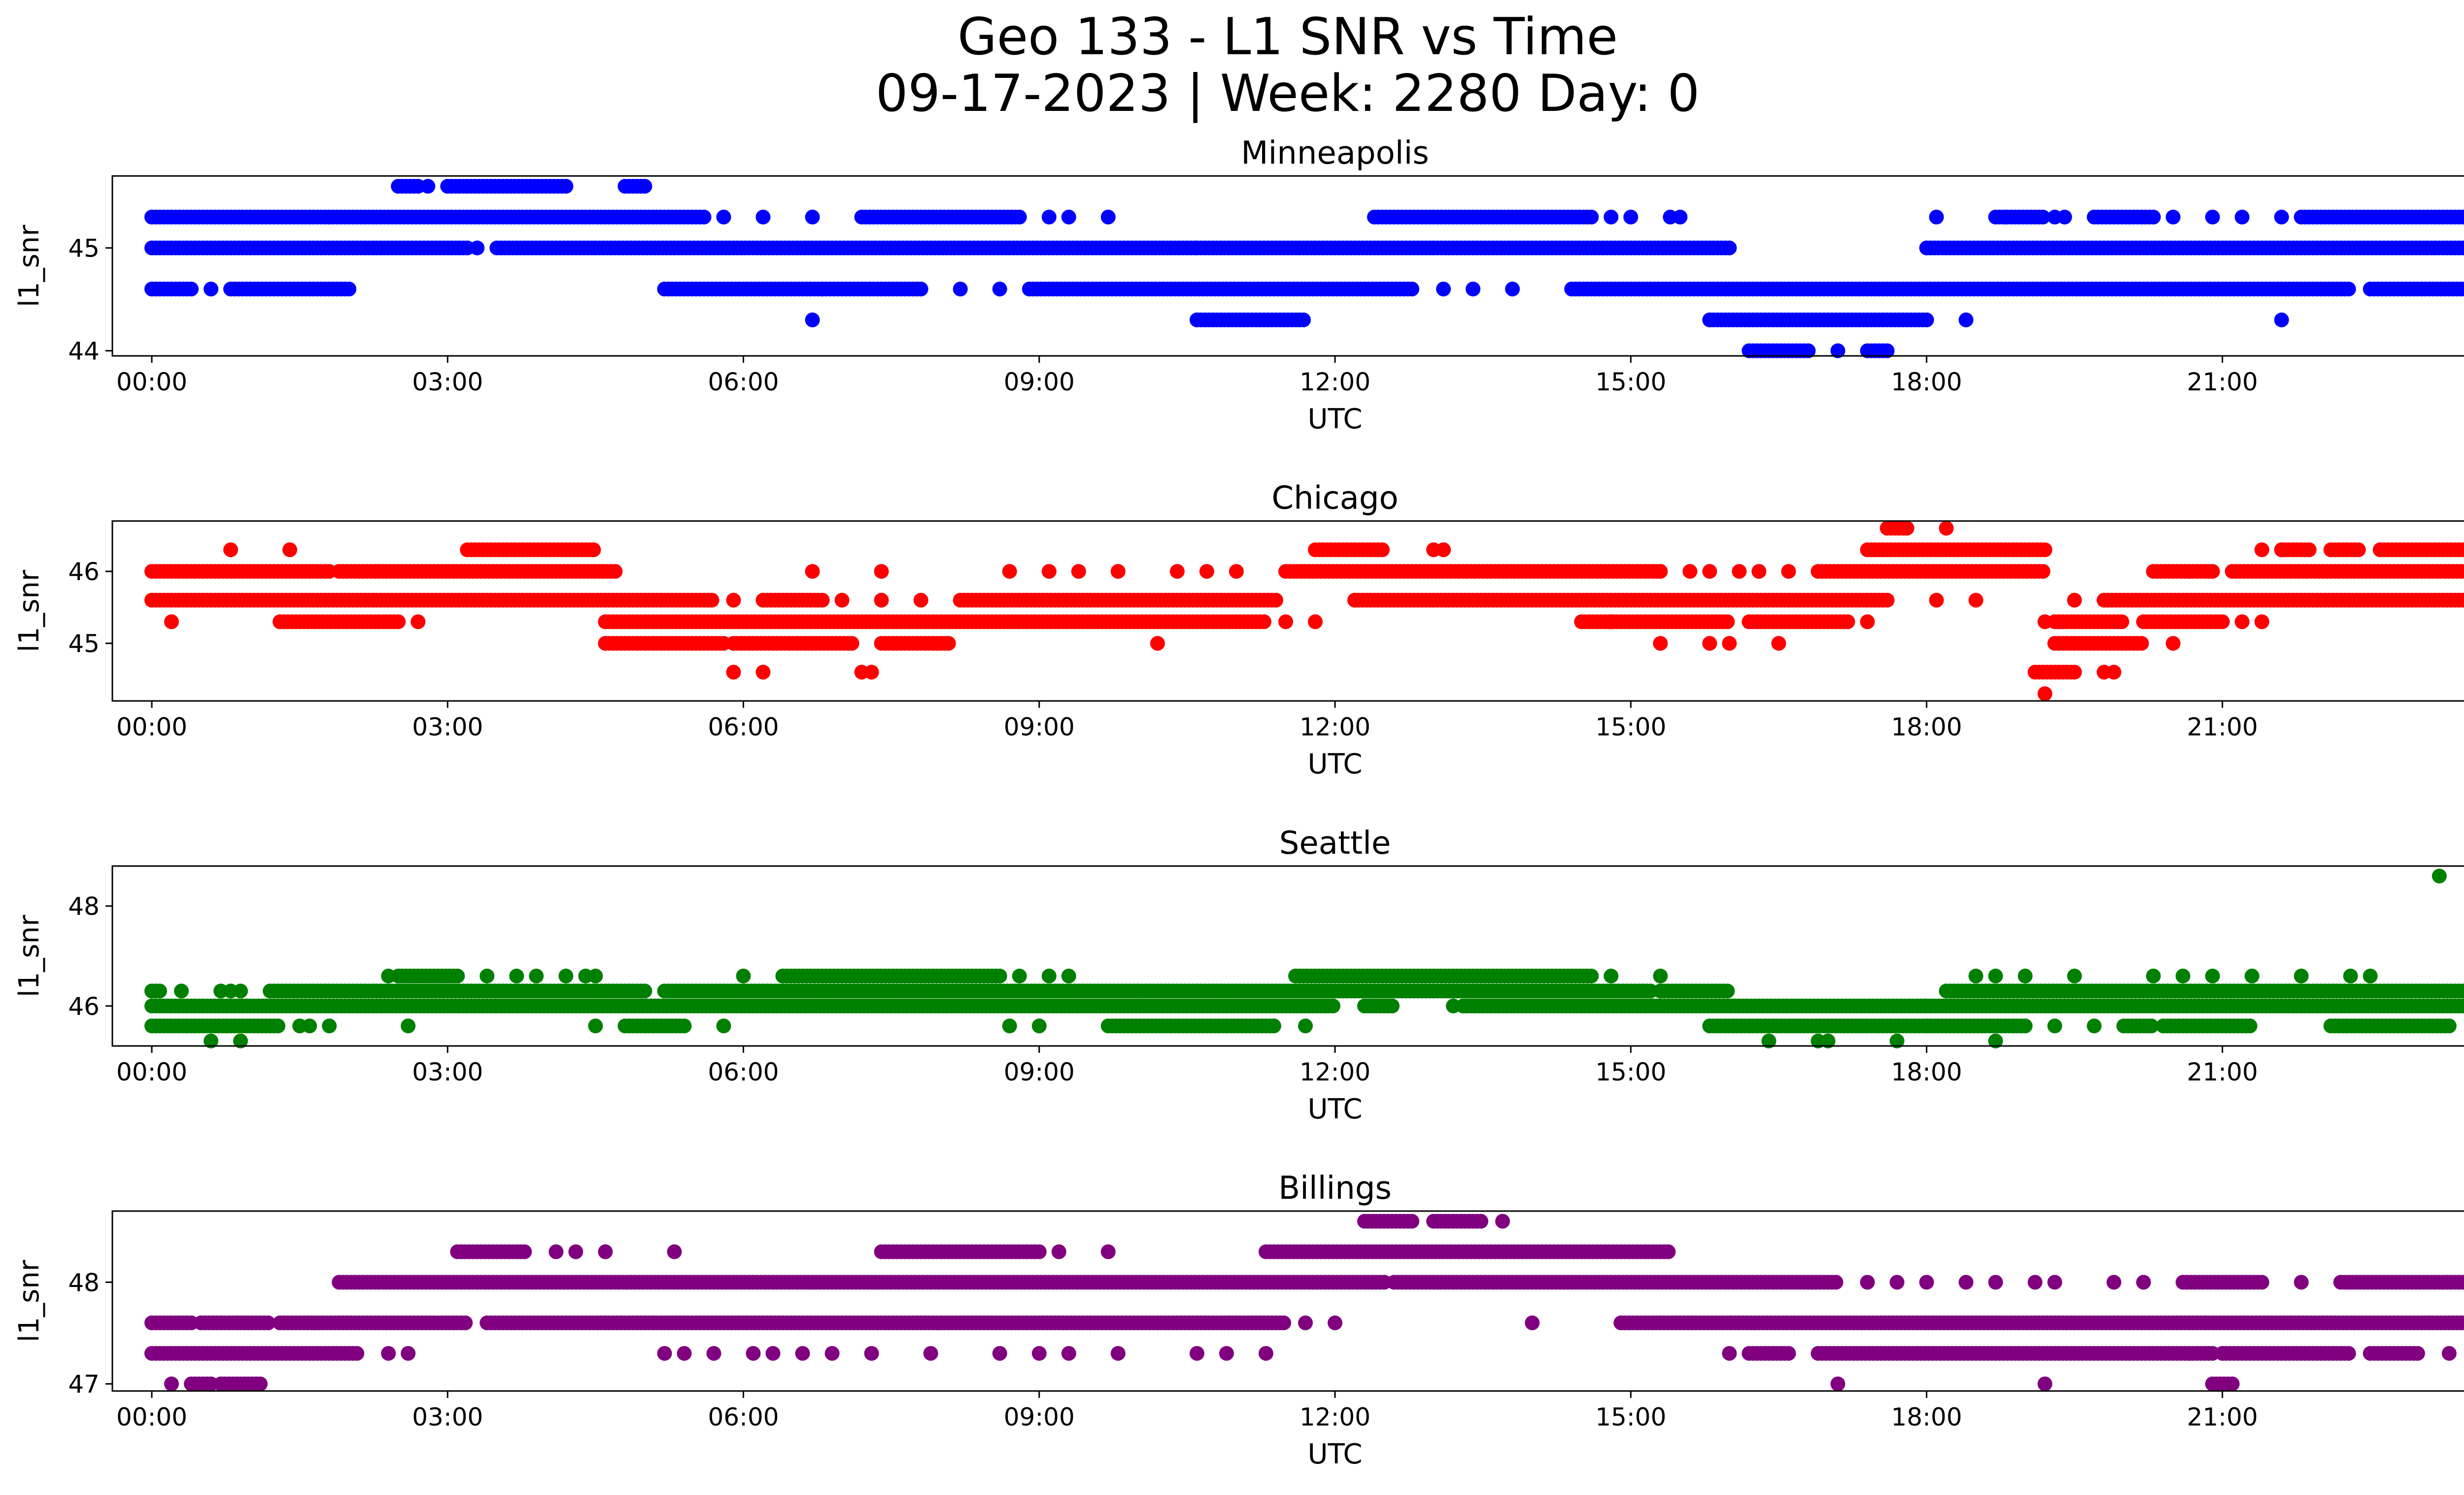  I want to click on panel-title: Minneapolis, so click(1335, 153).